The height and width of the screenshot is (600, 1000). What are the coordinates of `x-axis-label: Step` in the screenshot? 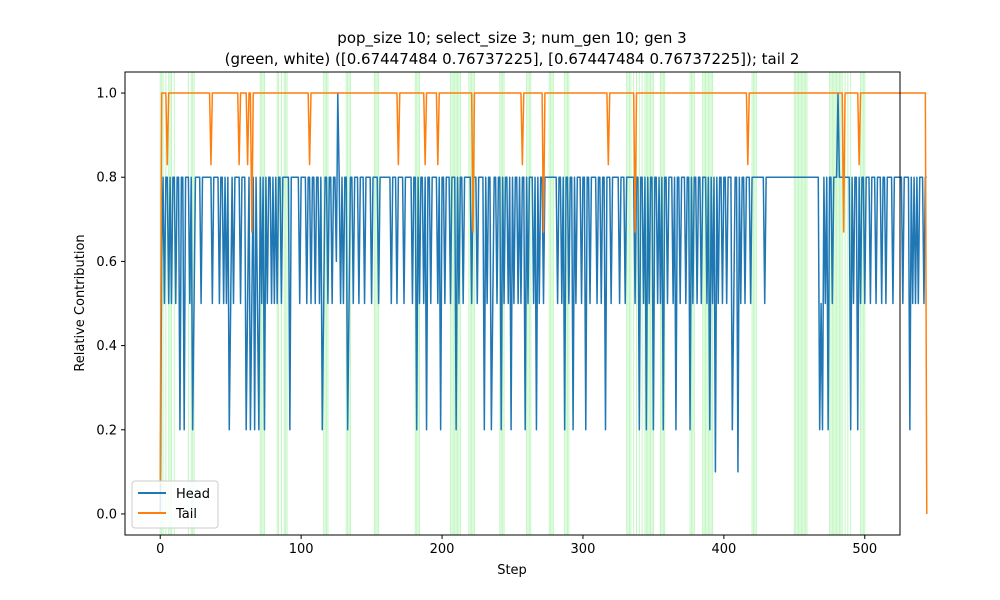 It's located at (512, 570).